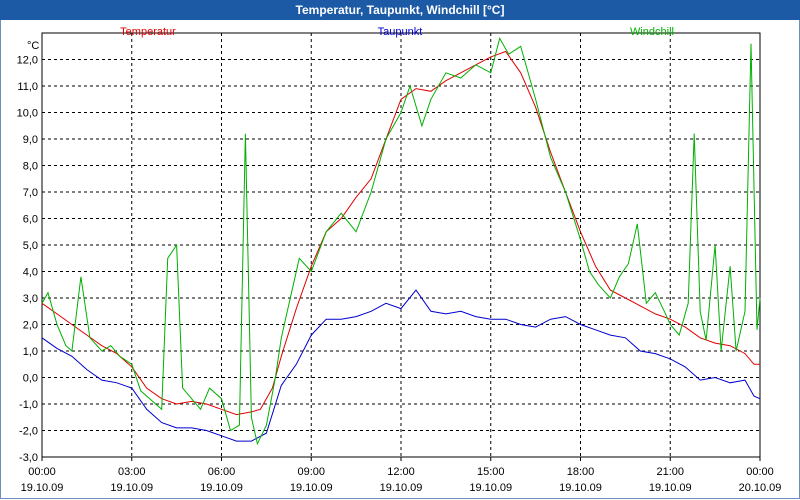  I want to click on y-tick-label: 5,0, so click(30, 246).